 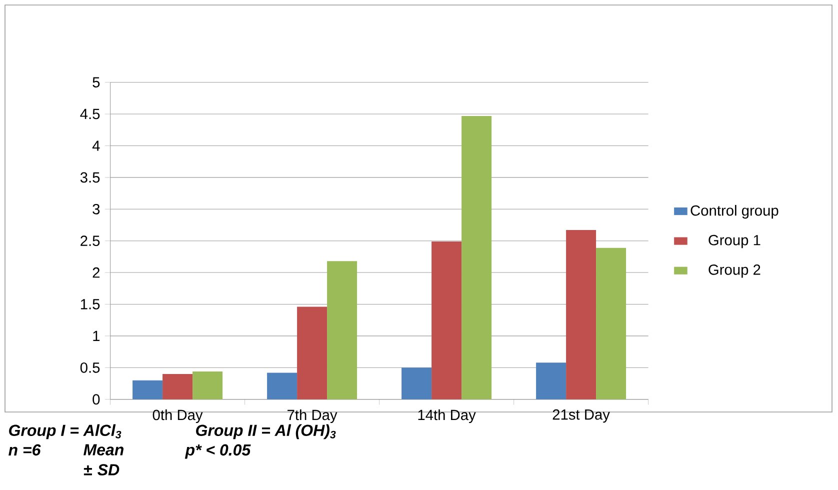 What do you see at coordinates (24, 450) in the screenshot?
I see `text: n =6` at bounding box center [24, 450].